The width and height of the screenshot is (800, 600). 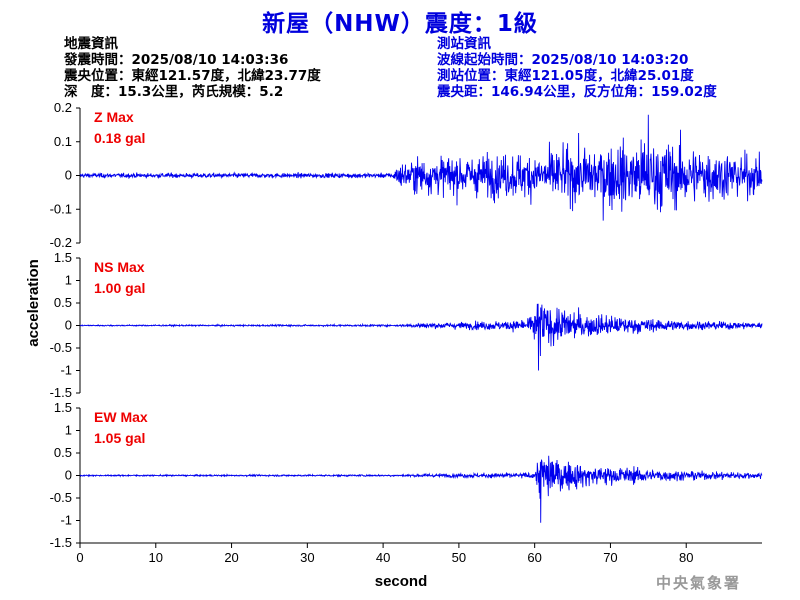 I want to click on x-tick-label: 50, so click(x=459, y=557).